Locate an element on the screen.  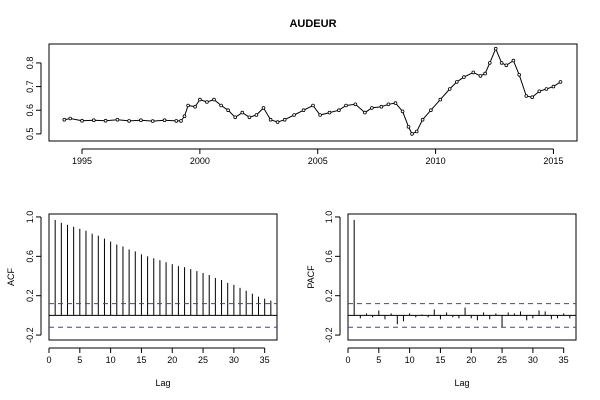
pacf-x-tick-label: 30 is located at coordinates (533, 360).